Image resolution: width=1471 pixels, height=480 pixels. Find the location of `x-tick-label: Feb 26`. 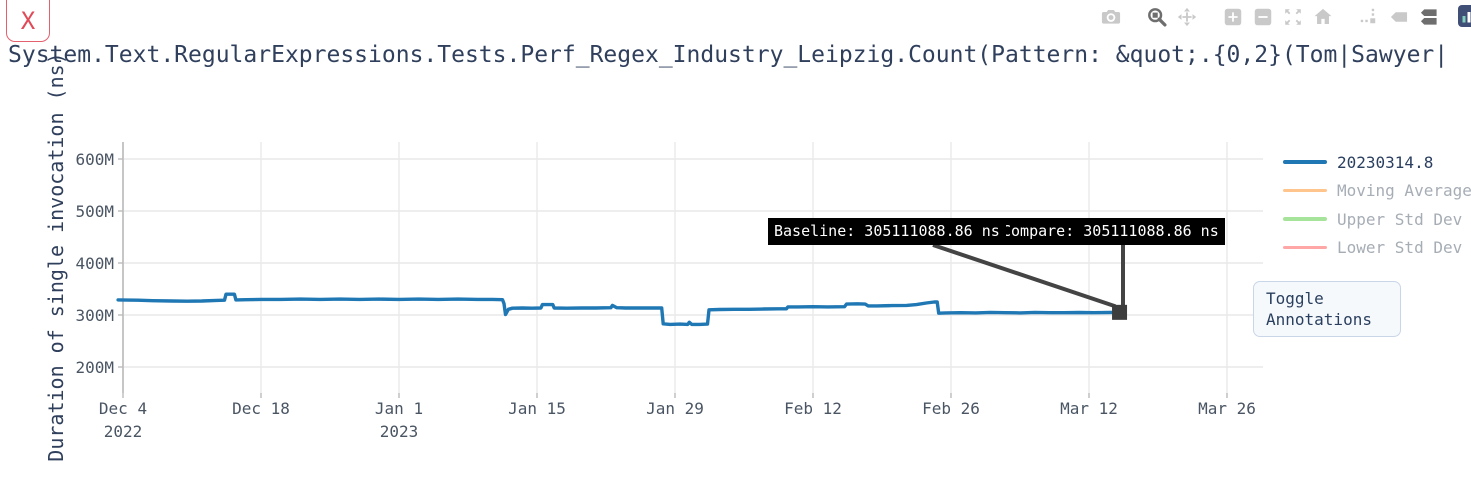

x-tick-label: Feb 26 is located at coordinates (951, 408).